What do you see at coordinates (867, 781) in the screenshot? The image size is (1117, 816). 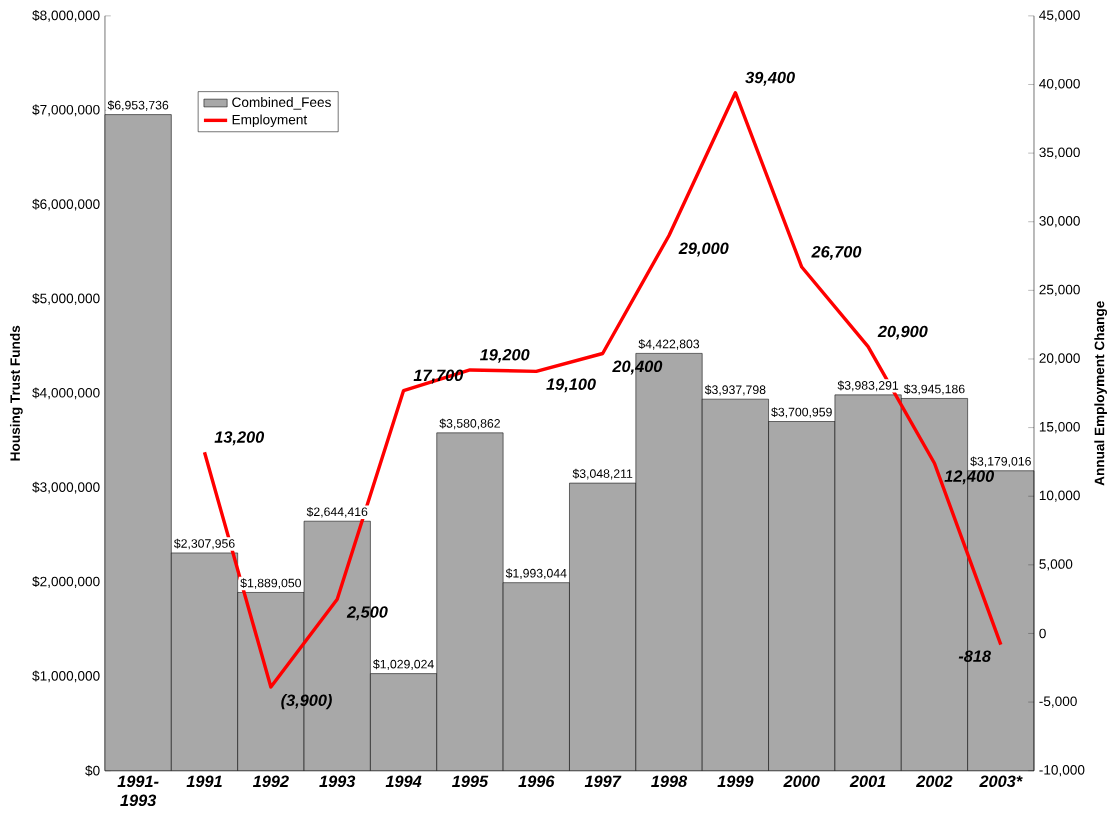 I see `x-tick-label: 2001` at bounding box center [867, 781].